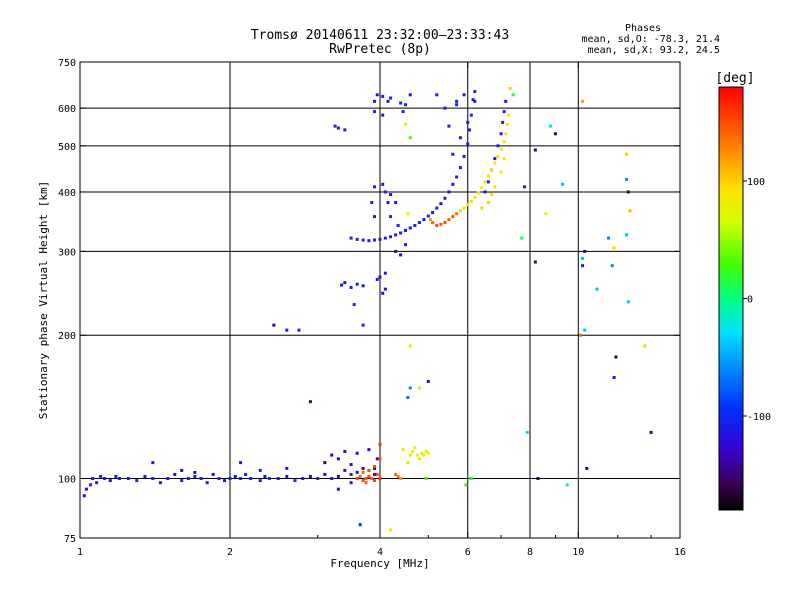 This screenshot has height=600, width=800. Describe the element at coordinates (230, 552) in the screenshot. I see `x-tick-label: 2` at that location.